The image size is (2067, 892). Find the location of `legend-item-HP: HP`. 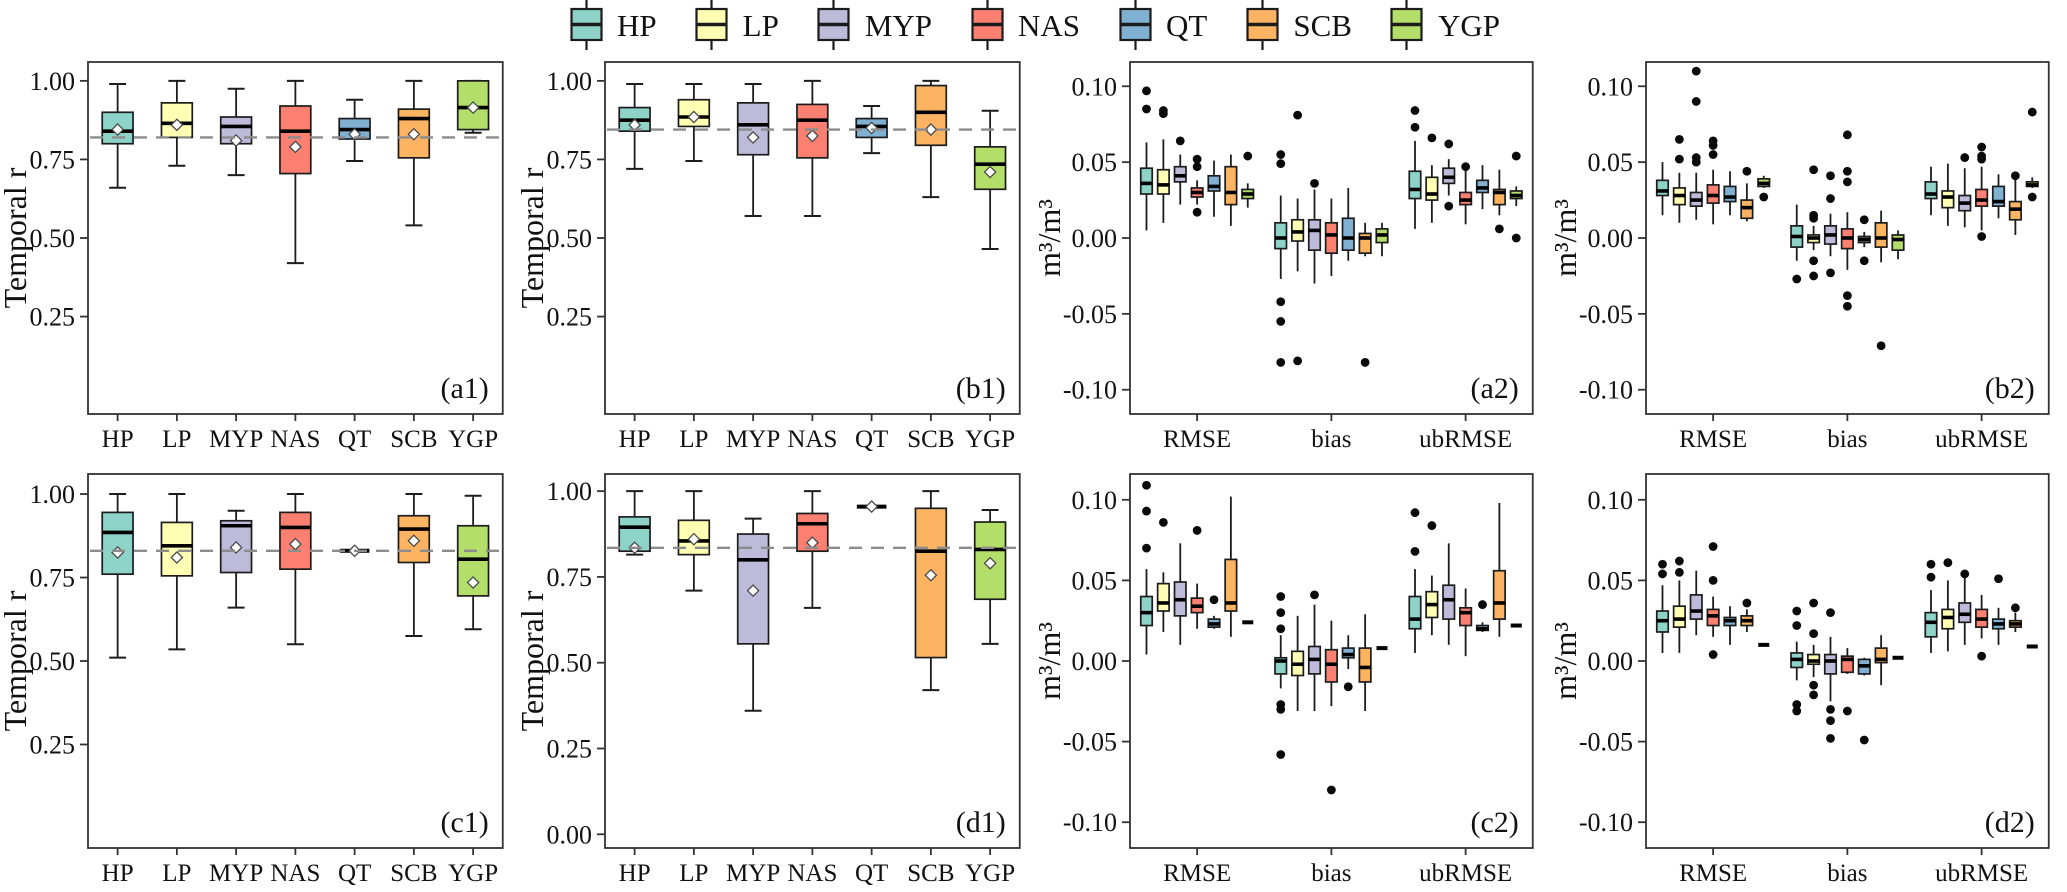

legend-item-HP: HP is located at coordinates (612, 25).